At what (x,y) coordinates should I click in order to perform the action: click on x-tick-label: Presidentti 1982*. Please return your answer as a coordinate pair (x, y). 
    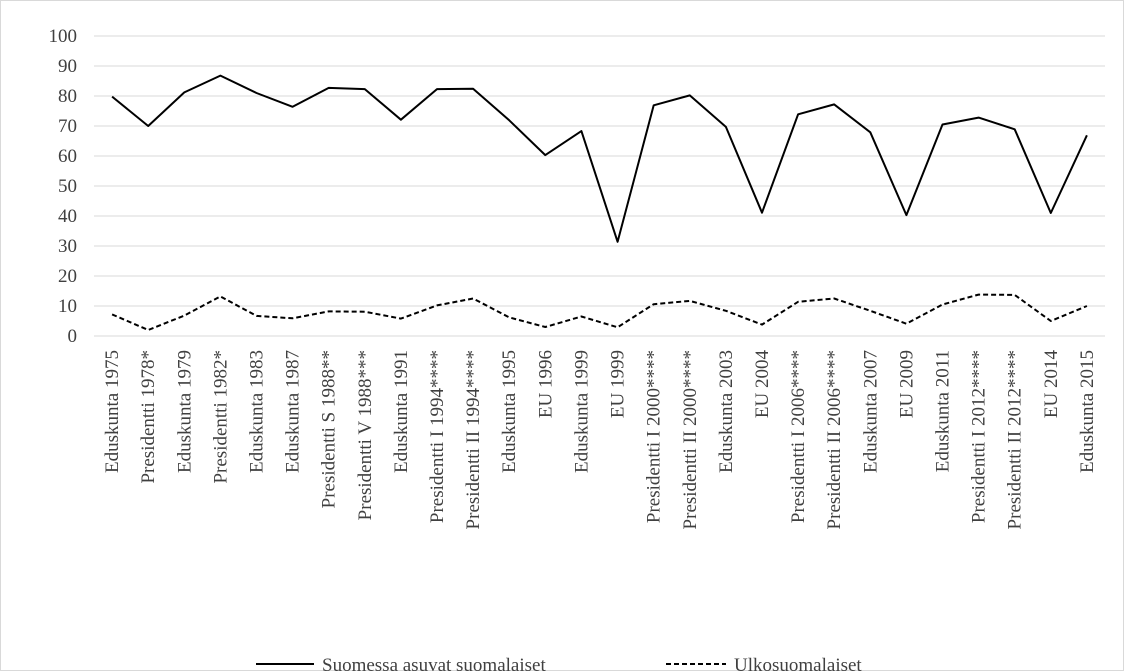
    Looking at the image, I should click on (220, 417).